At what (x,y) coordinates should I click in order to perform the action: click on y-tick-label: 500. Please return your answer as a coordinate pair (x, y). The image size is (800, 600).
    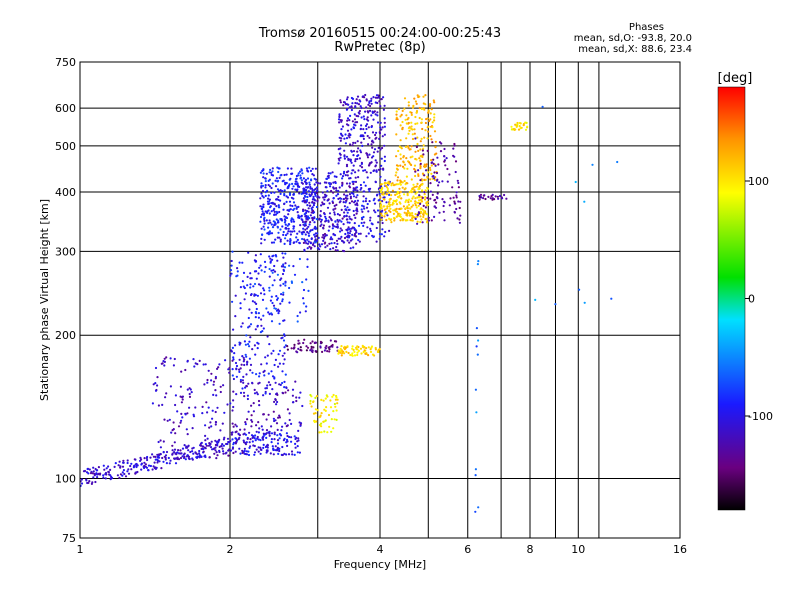
    Looking at the image, I should click on (65, 146).